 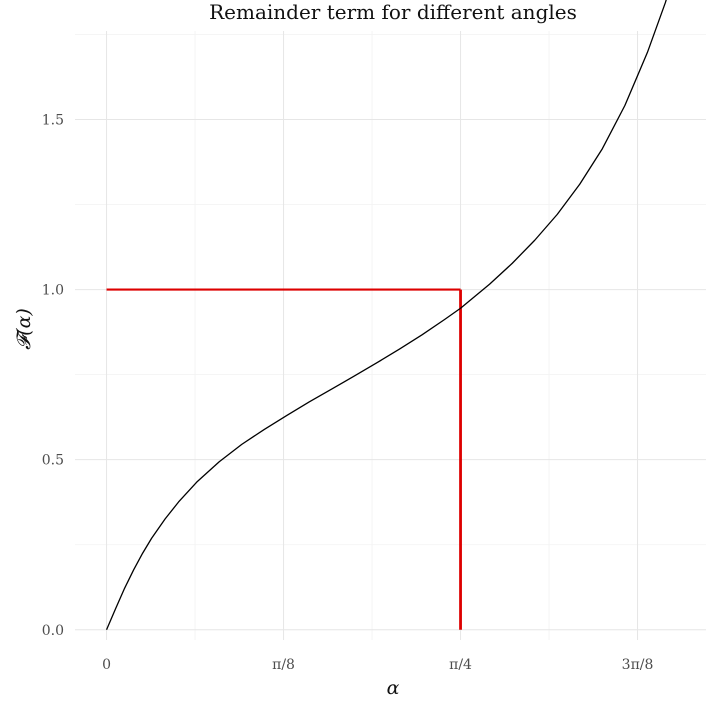 What do you see at coordinates (393, 12) in the screenshot?
I see `chart-title: Remainder term for different angles` at bounding box center [393, 12].